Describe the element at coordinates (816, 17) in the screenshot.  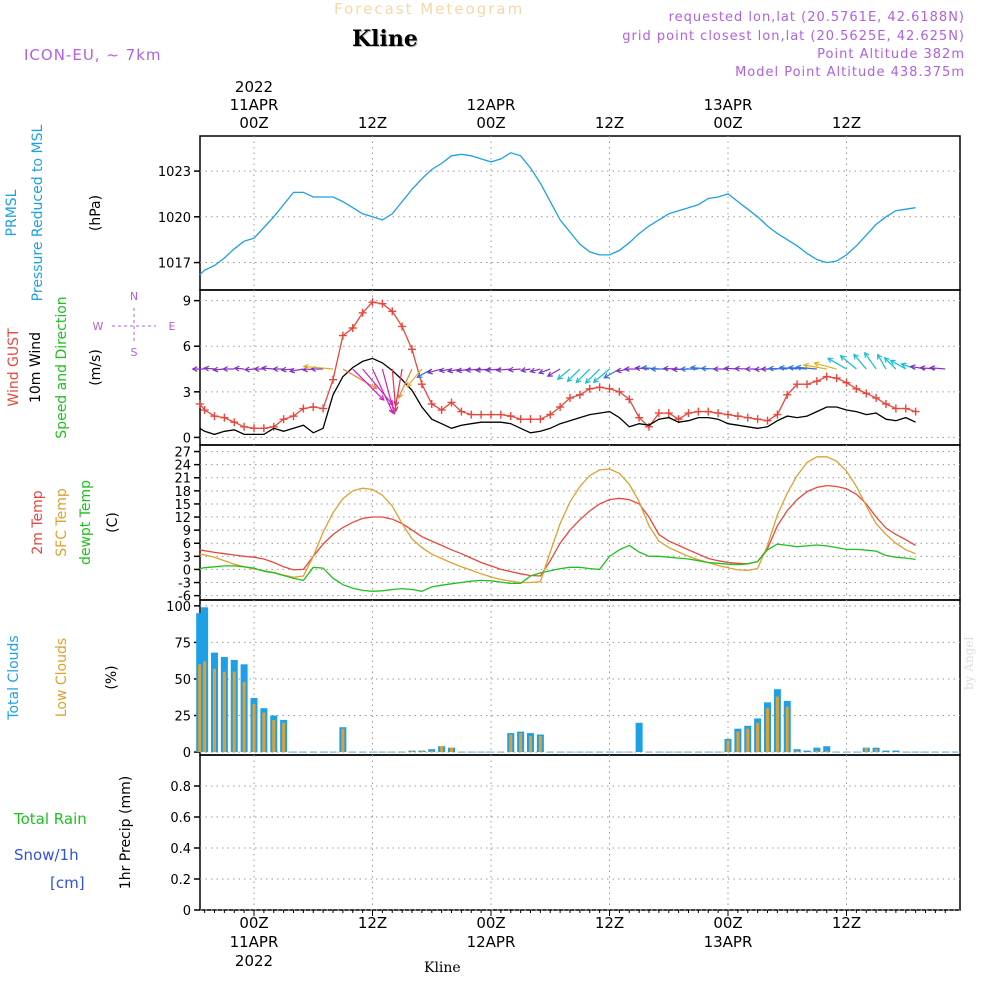
I see `requested-coordinates: requested lon,lat (20.5761E, 42.6188N)` at that location.